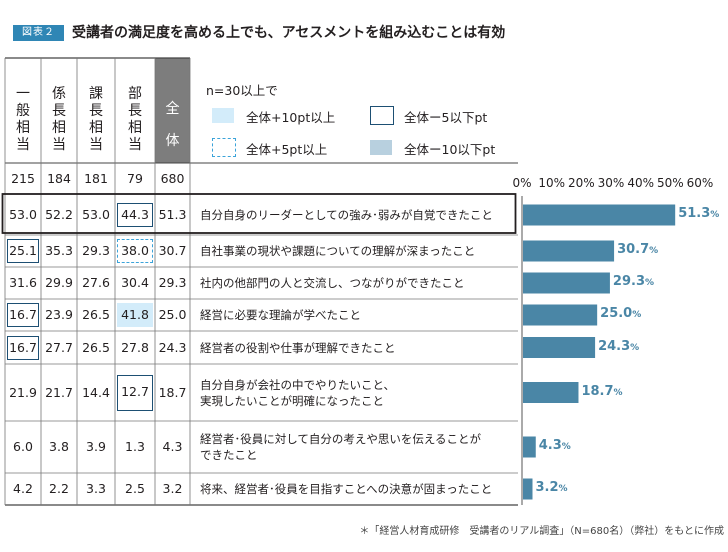  What do you see at coordinates (694, 213) in the screenshot?
I see `bar-value-number: 51.3` at bounding box center [694, 213].